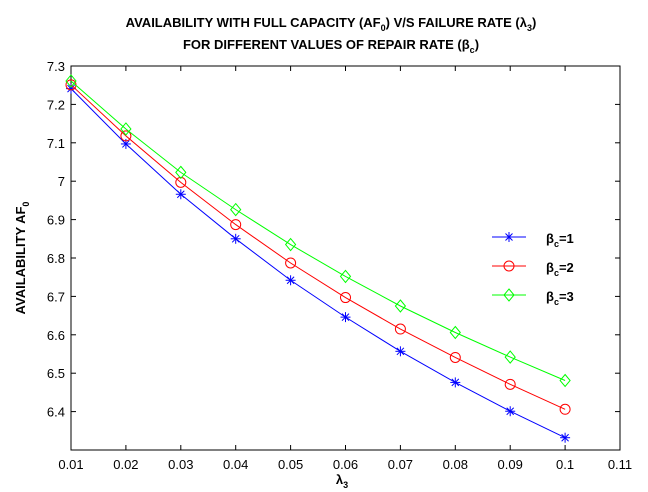  Describe the element at coordinates (56, 258) in the screenshot. I see `y-tick-label: 6.8` at that location.